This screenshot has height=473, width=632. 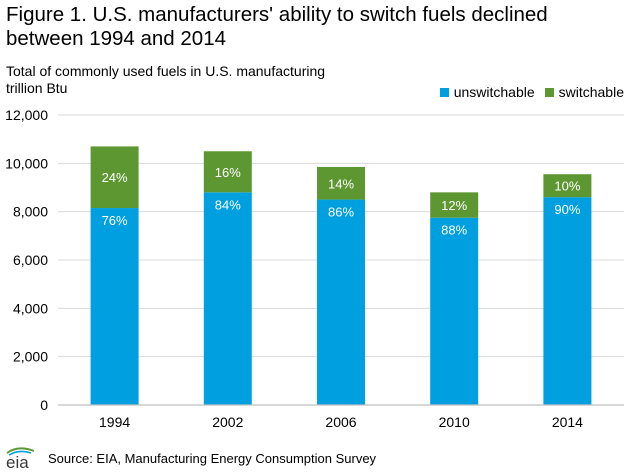 What do you see at coordinates (341, 212) in the screenshot?
I see `data-label-unswitchable: 86%` at bounding box center [341, 212].